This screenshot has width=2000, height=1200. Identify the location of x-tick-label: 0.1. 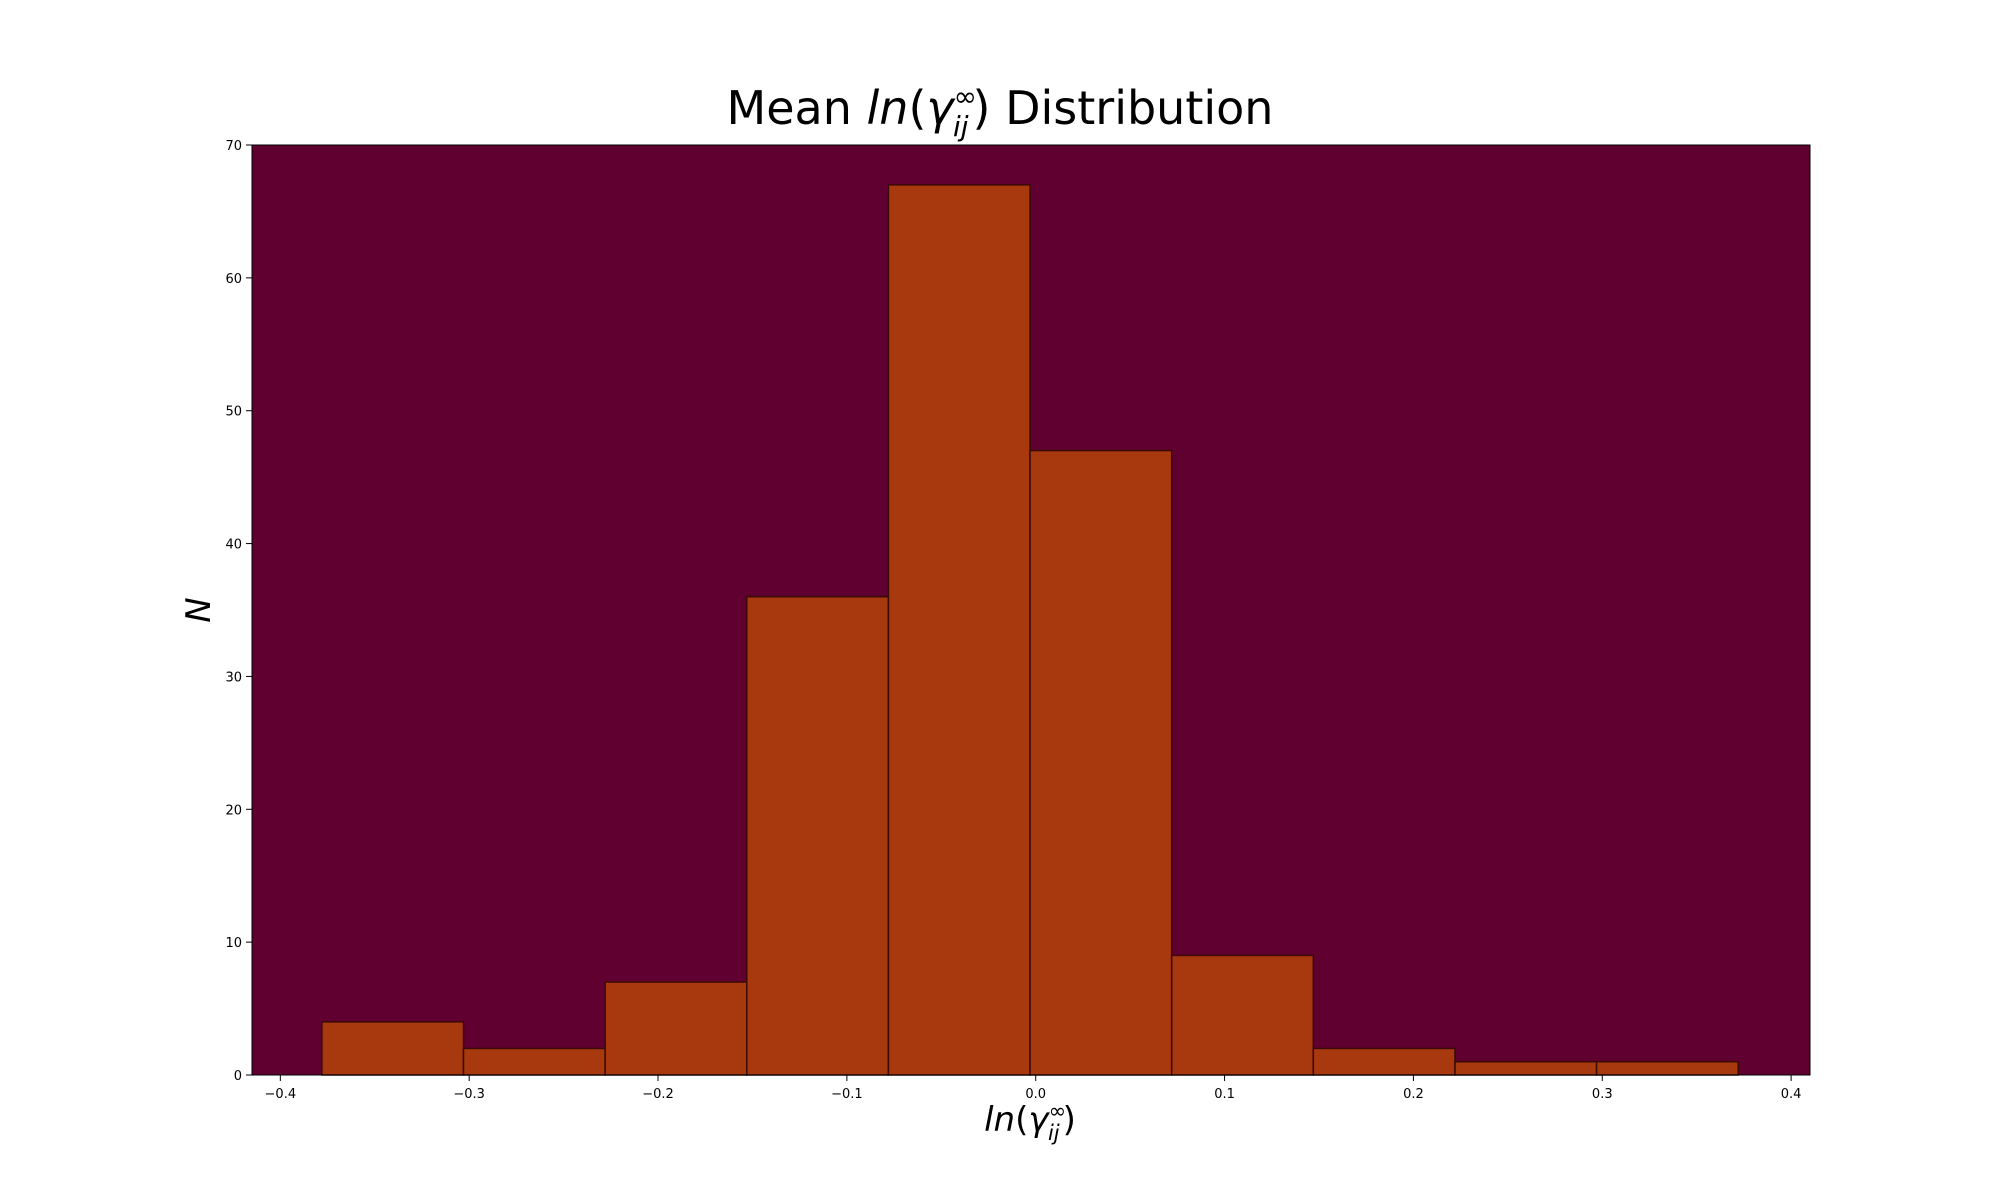
(1224, 1094).